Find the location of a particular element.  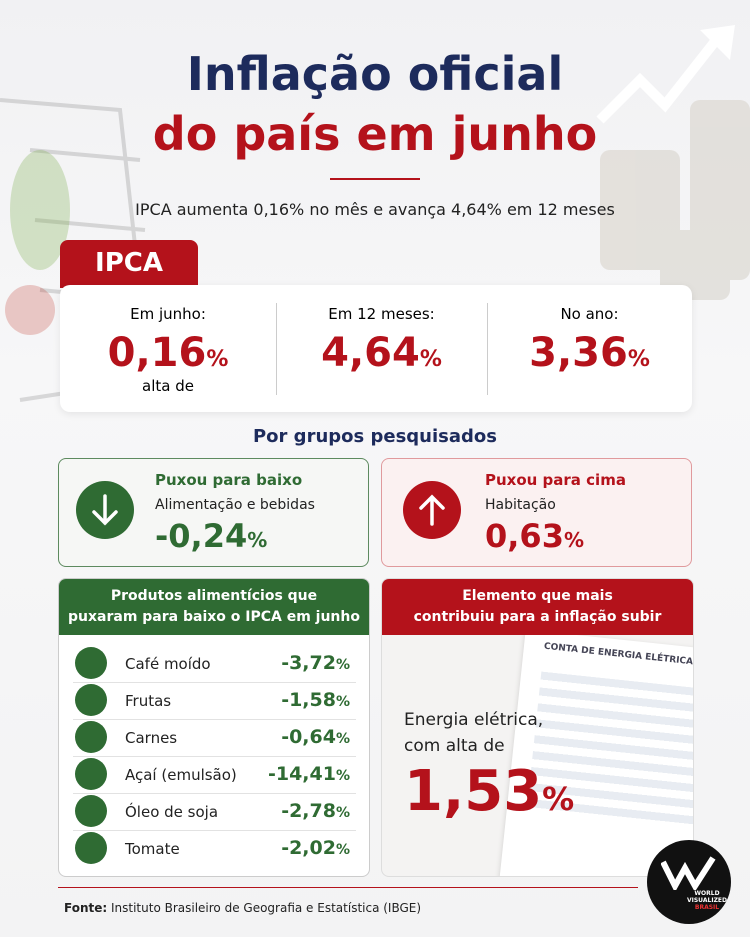

down-heading: Puxou para baixo is located at coordinates (229, 480).